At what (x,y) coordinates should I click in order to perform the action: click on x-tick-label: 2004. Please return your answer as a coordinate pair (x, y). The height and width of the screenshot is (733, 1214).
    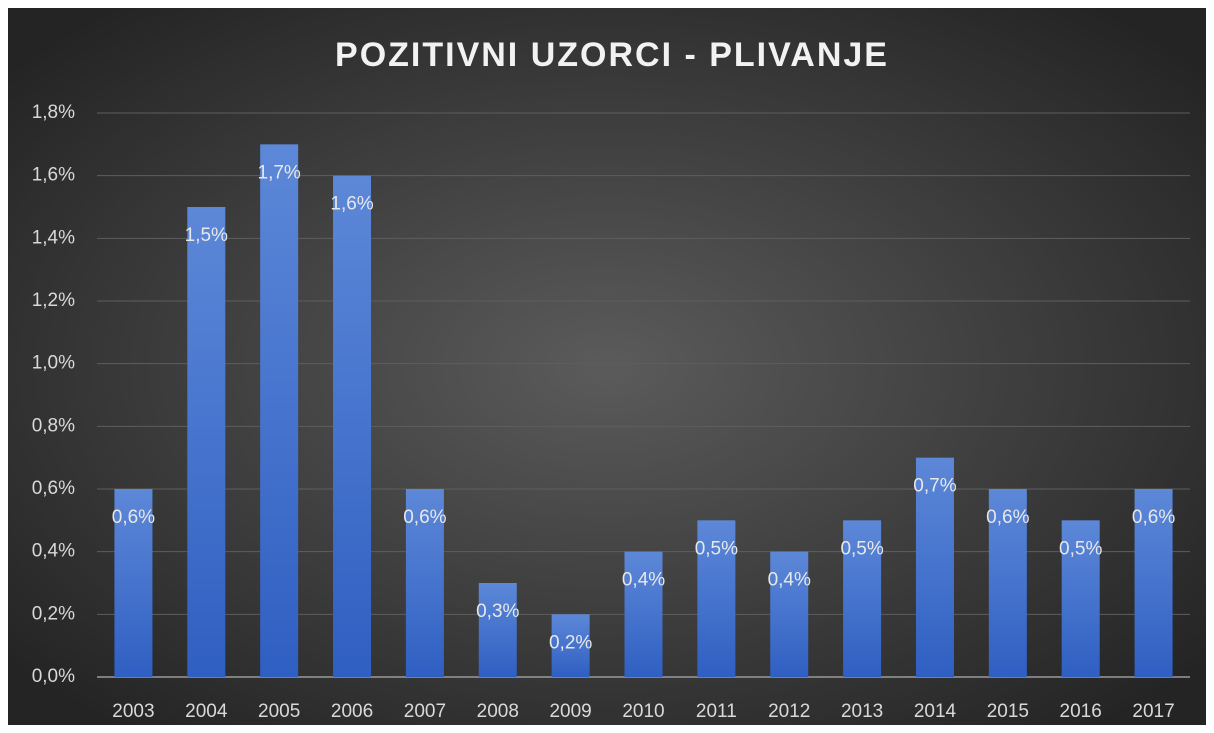
    Looking at the image, I should click on (206, 711).